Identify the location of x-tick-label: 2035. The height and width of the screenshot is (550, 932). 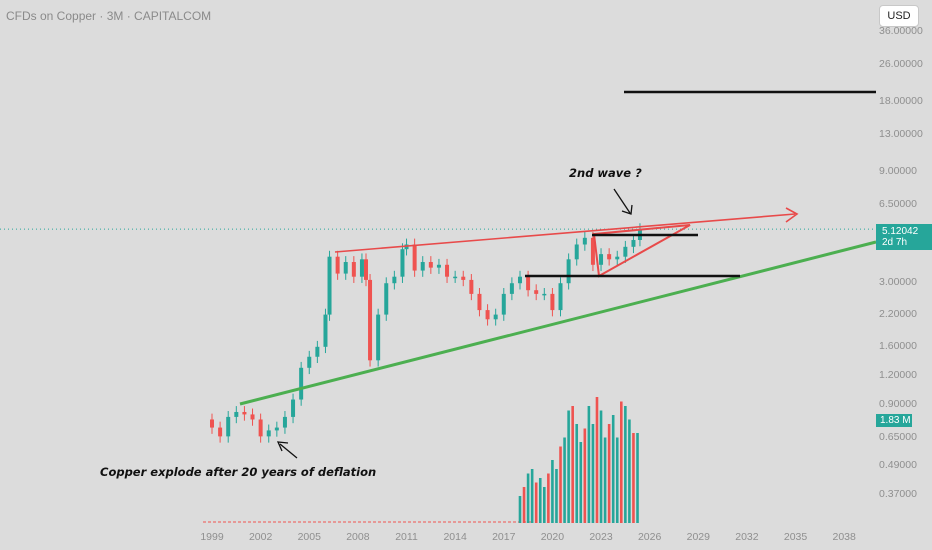
(795, 537).